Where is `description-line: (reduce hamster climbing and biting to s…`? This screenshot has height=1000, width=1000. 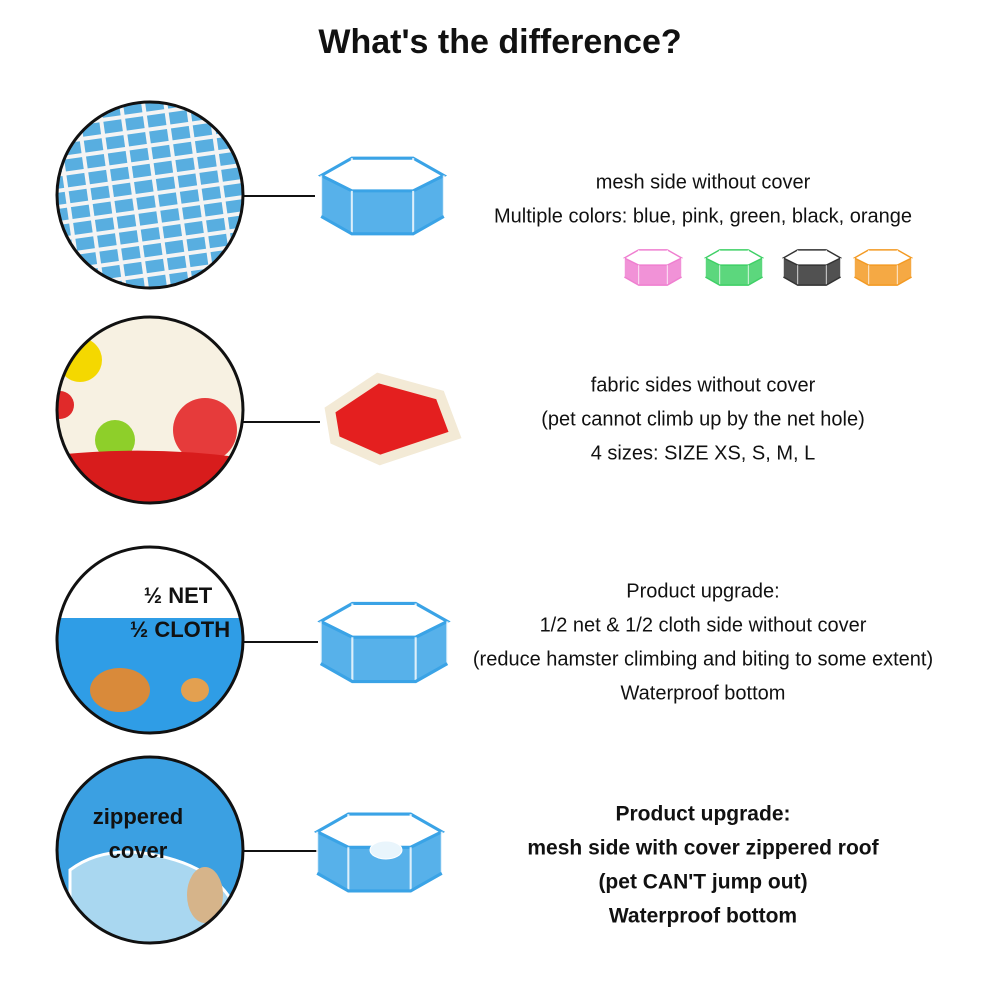 description-line: (reduce hamster climbing and biting to s… is located at coordinates (703, 659).